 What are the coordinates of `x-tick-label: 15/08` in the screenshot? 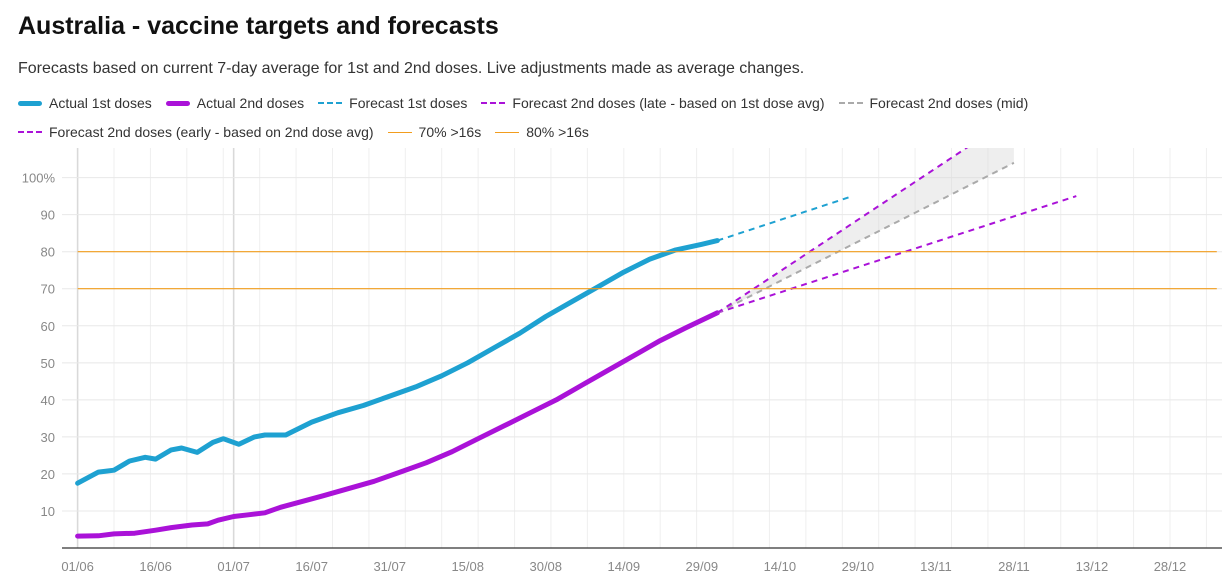 It's located at (467, 566).